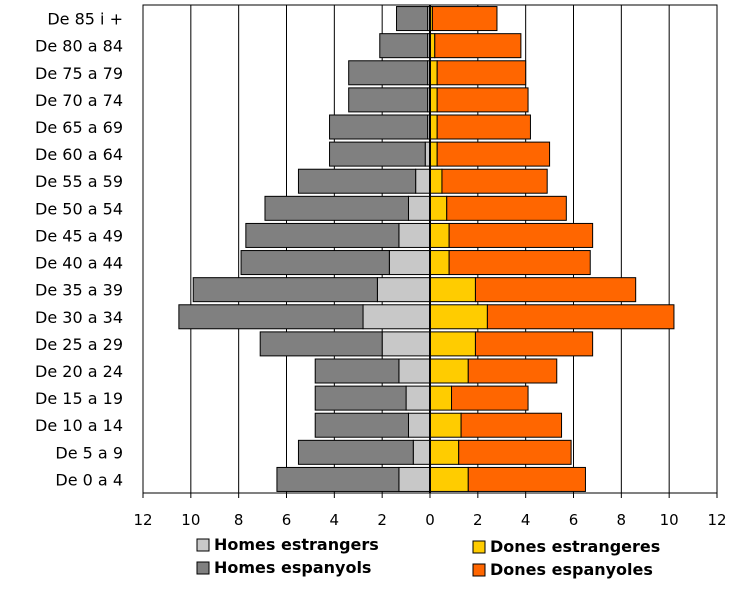 The width and height of the screenshot is (733, 589). I want to click on category-label-2: De 10 a 14, so click(79, 425).